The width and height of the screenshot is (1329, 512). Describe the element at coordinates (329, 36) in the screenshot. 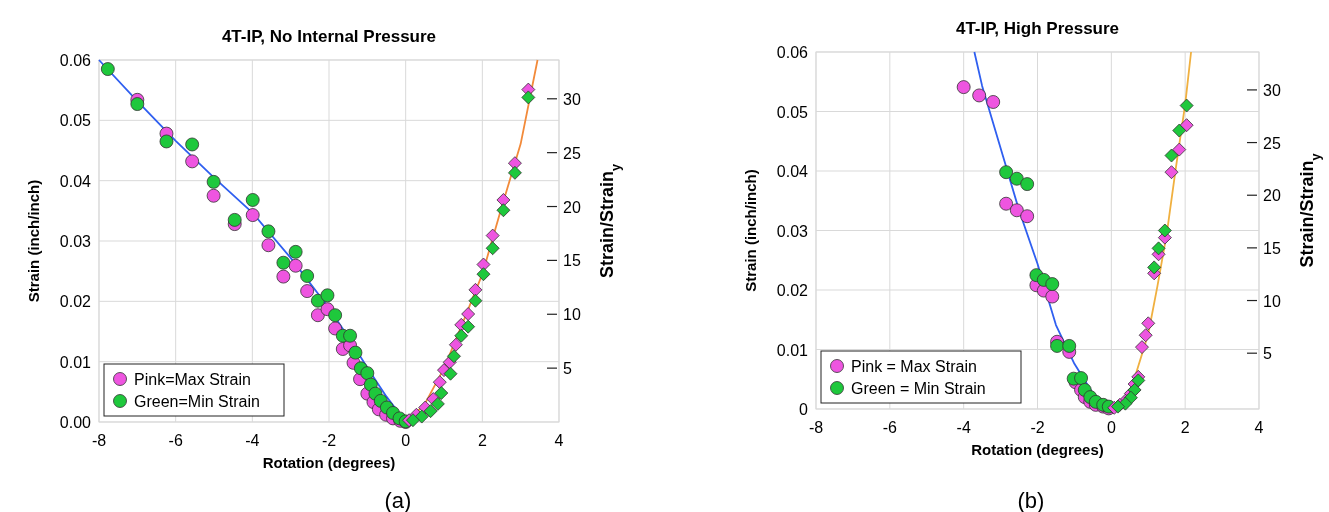

I see `chart-title: 4T-IP, No Internal Pressure` at that location.